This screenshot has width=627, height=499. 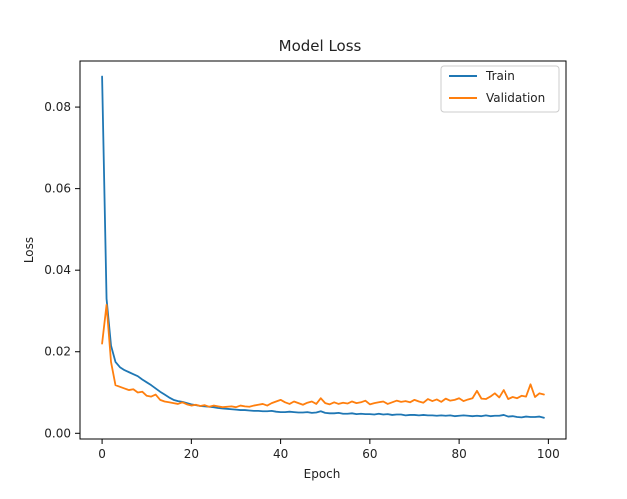 I want to click on y-tick-label: 0.02, so click(x=57, y=352).